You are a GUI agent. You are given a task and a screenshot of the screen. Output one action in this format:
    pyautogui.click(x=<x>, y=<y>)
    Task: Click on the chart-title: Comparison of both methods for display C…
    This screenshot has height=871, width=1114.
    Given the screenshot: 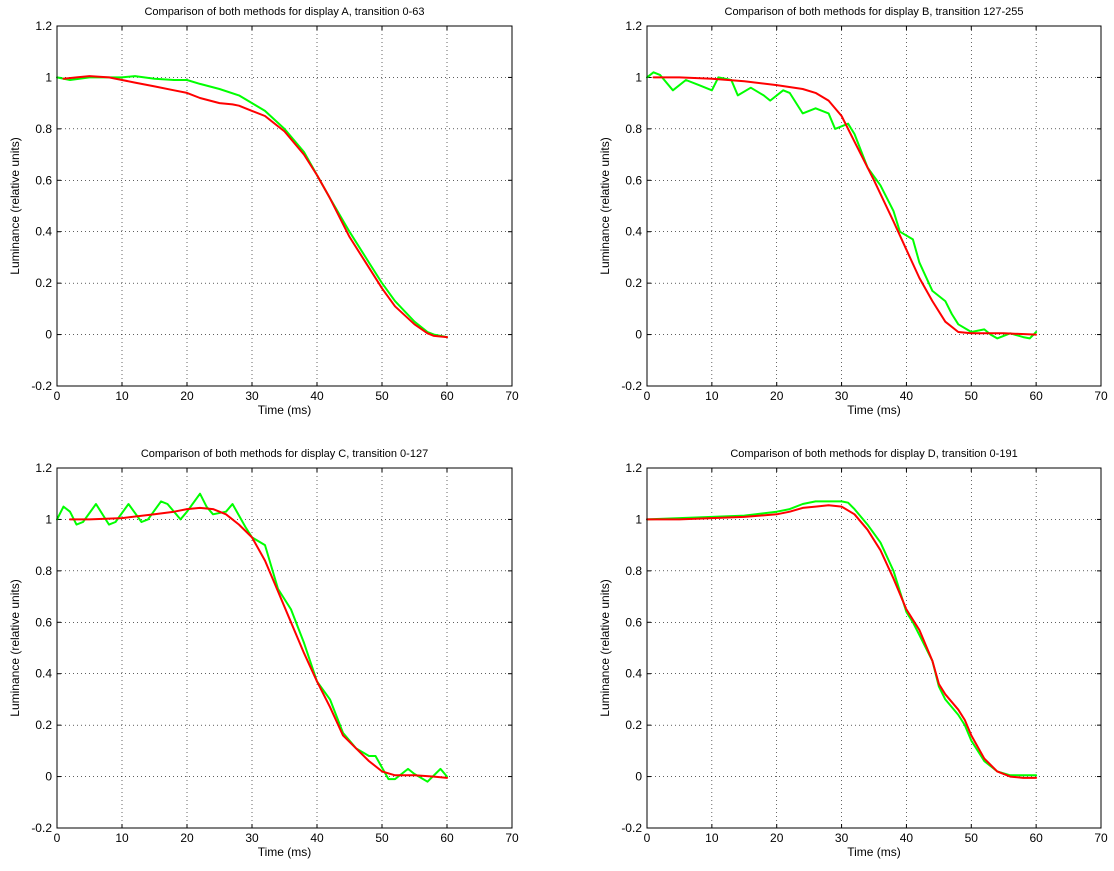 What is the action you would take?
    pyautogui.click(x=284, y=454)
    